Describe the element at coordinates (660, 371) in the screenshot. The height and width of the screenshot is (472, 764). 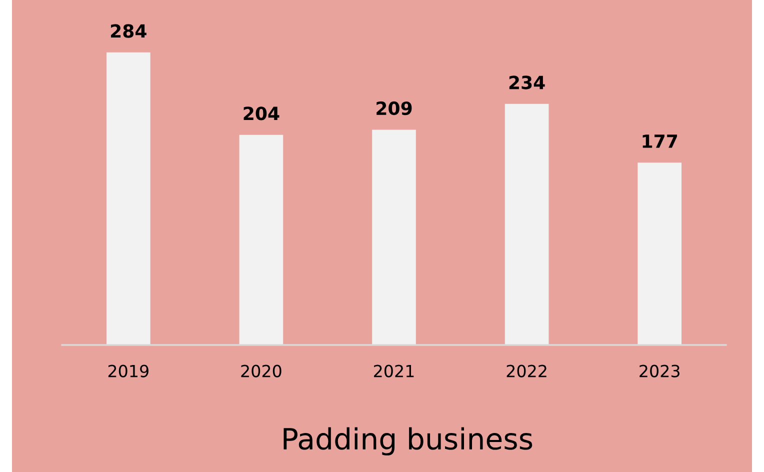
I see `x-tick-label: 2023` at that location.